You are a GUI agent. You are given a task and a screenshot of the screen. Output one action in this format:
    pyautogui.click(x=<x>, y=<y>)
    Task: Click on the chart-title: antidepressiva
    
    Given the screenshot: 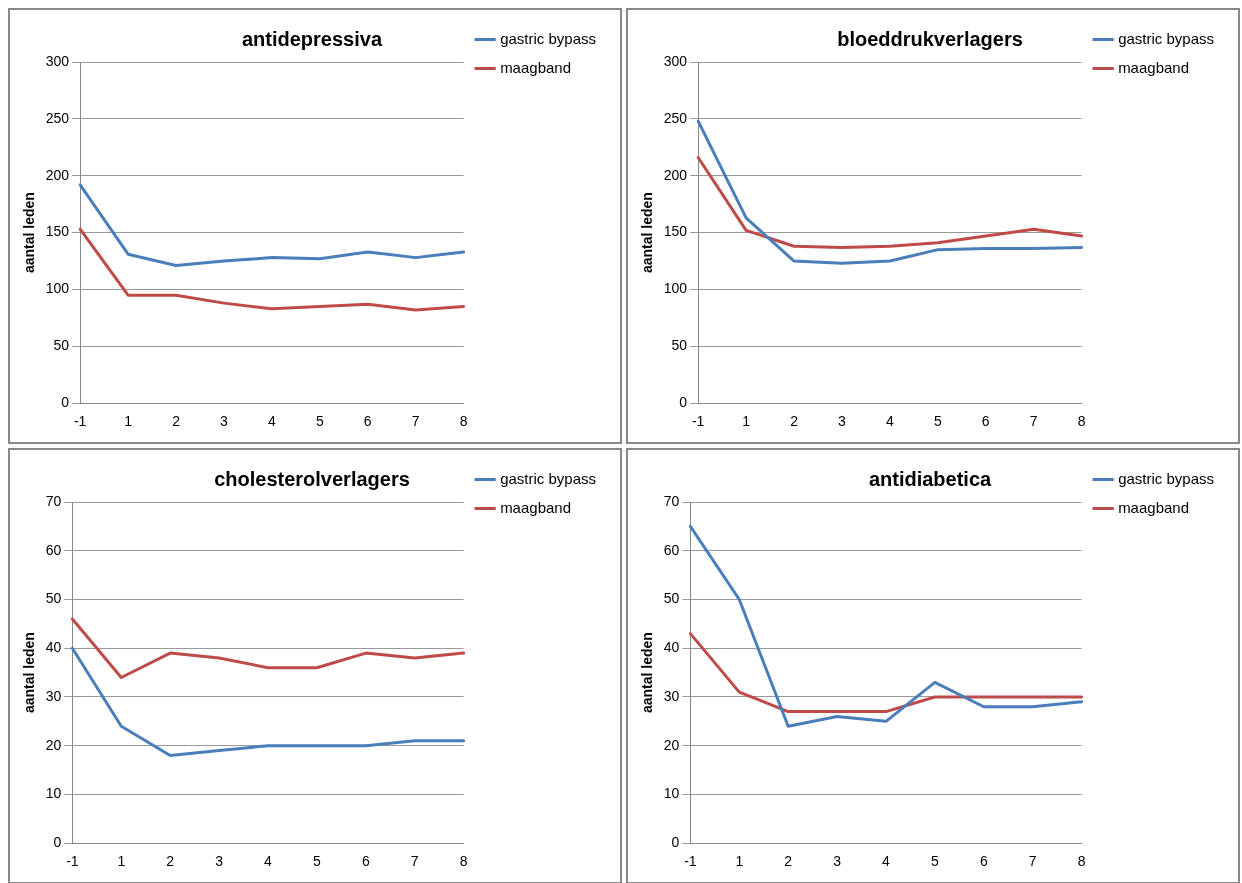 What is the action you would take?
    pyautogui.click(x=312, y=38)
    